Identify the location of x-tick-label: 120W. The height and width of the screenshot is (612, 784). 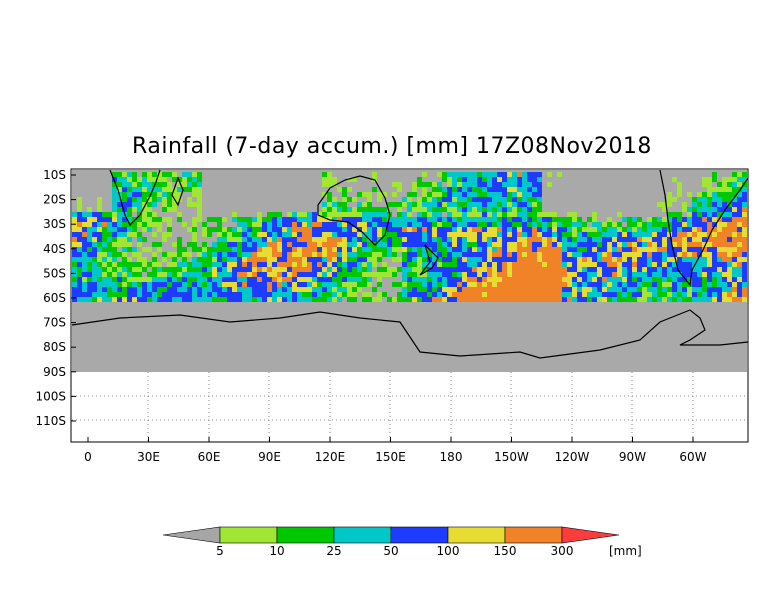
(572, 457).